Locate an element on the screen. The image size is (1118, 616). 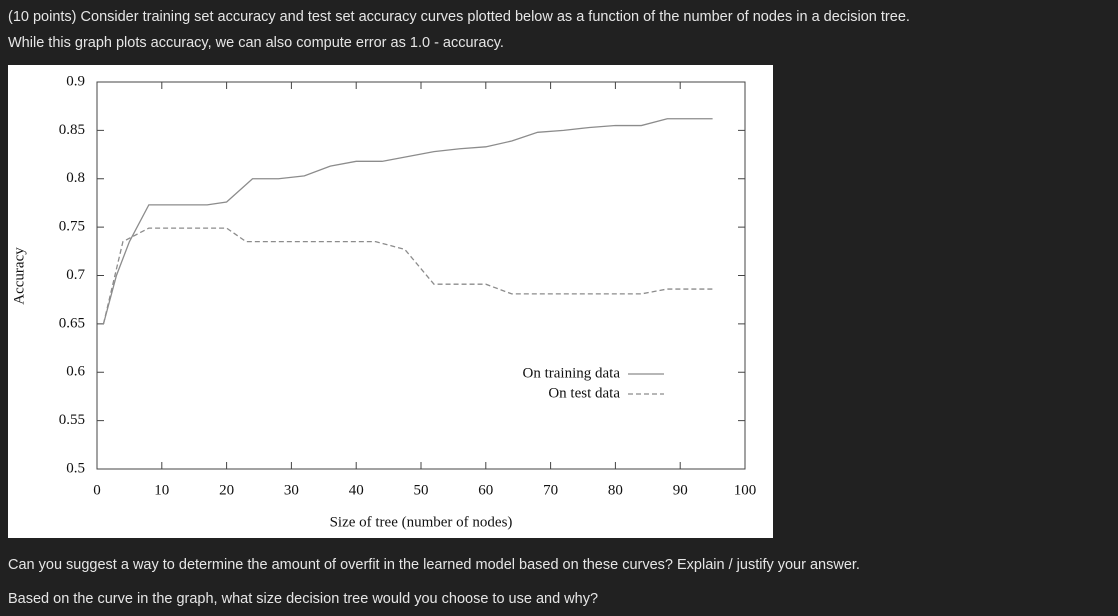
y-tick-label: 0.5 is located at coordinates (75, 468).